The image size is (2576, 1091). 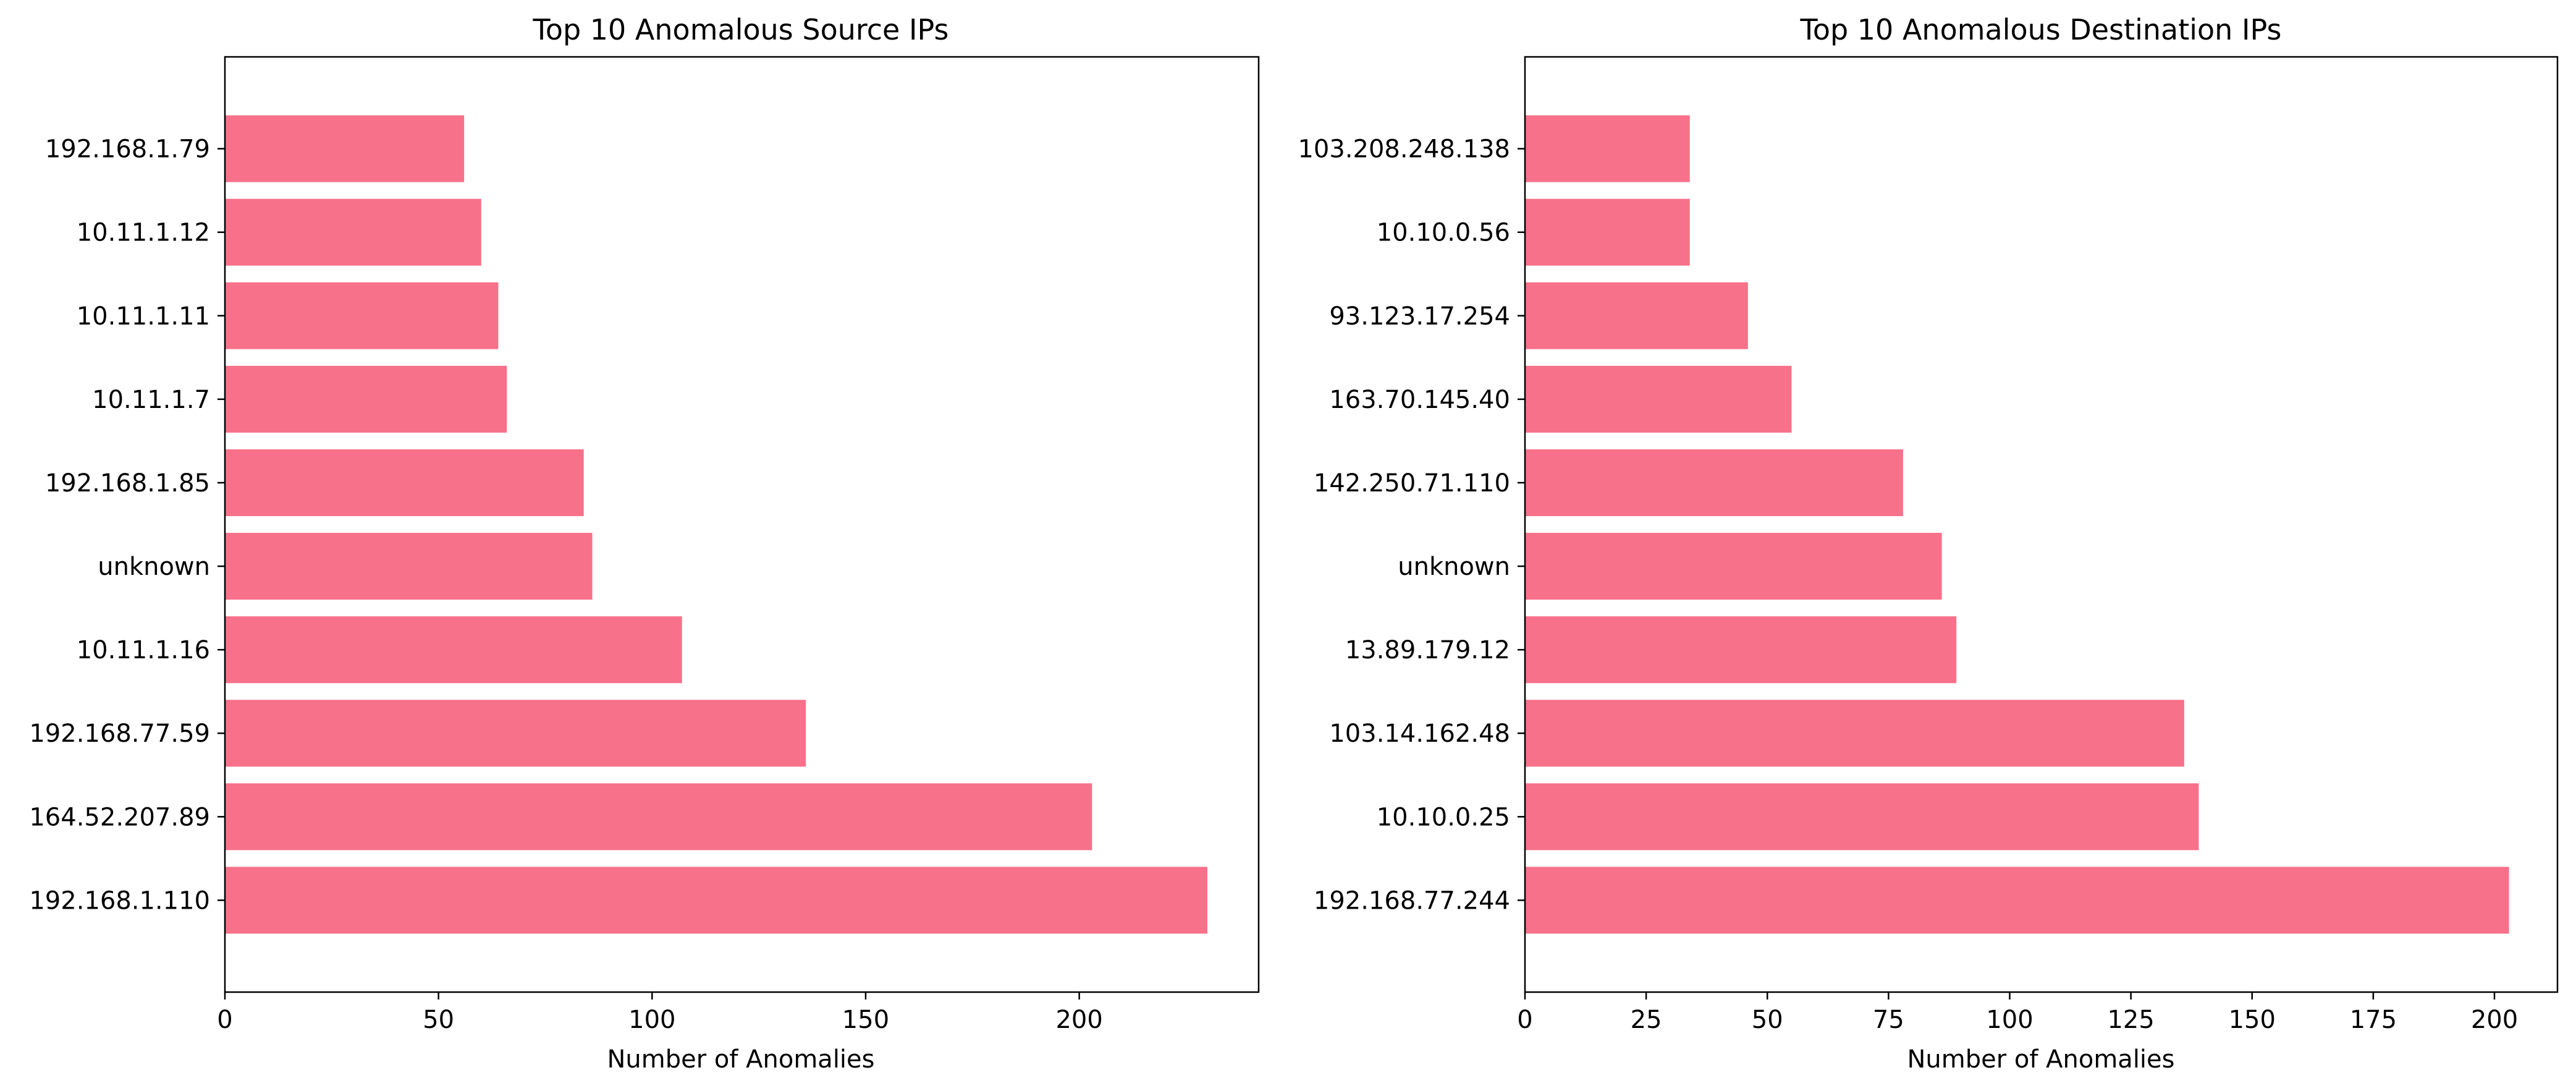 I want to click on chart-title: Top 10 Anomalous Source IPs, so click(x=741, y=29).